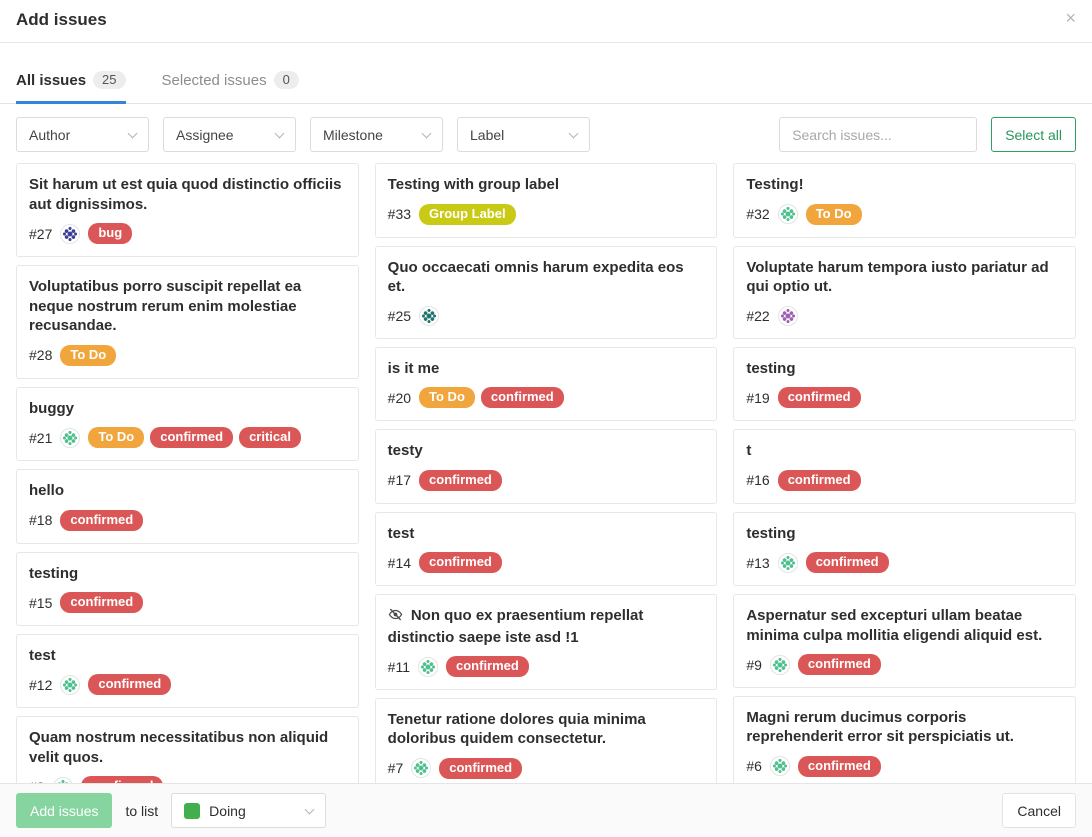 Image resolution: width=1092 pixels, height=837 pixels. What do you see at coordinates (82, 135) in the screenshot?
I see `author-filter-dropdown: Author` at bounding box center [82, 135].